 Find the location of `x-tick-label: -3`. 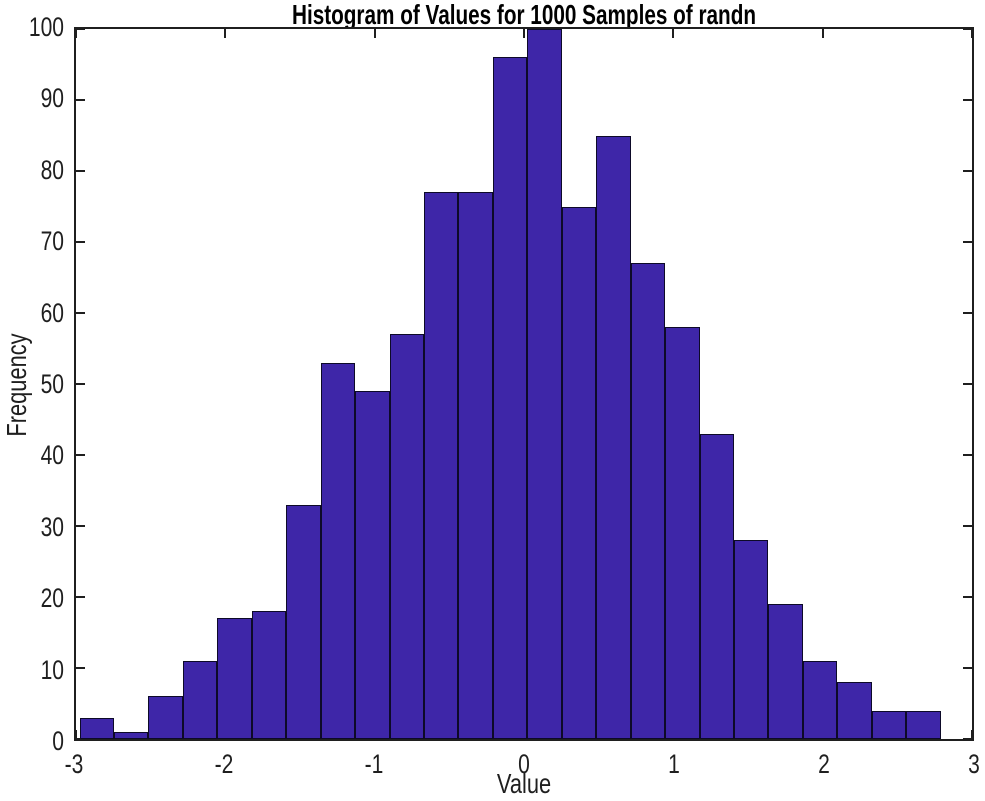

x-tick-label: -3 is located at coordinates (74, 764).